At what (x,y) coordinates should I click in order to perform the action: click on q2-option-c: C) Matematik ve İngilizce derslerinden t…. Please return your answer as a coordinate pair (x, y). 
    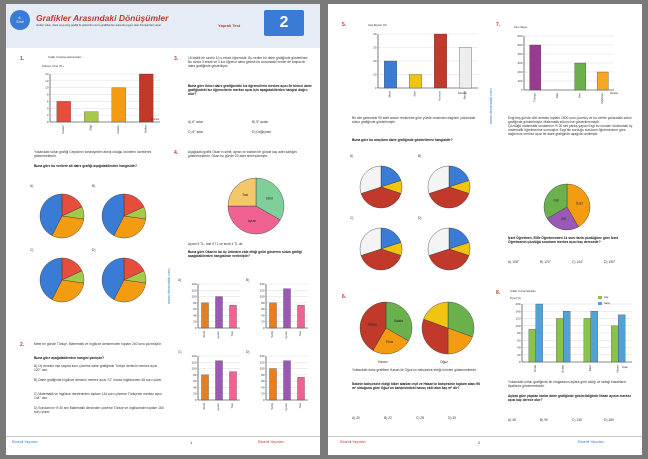
    Looking at the image, I should click on (98, 396).